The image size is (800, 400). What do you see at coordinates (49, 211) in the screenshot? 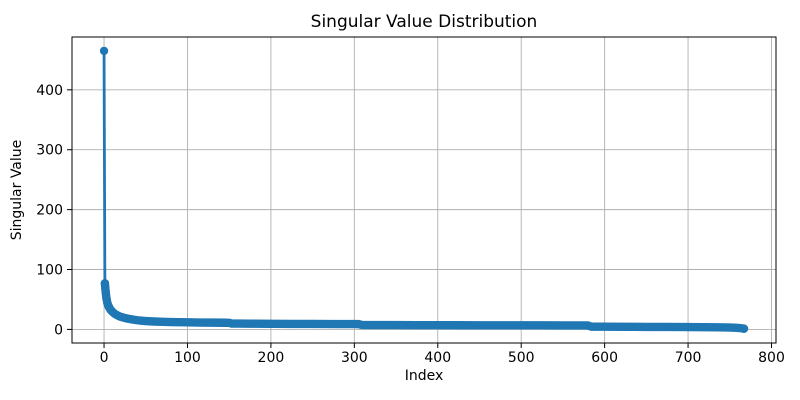
I see `y-tick-label: 200` at bounding box center [49, 211].